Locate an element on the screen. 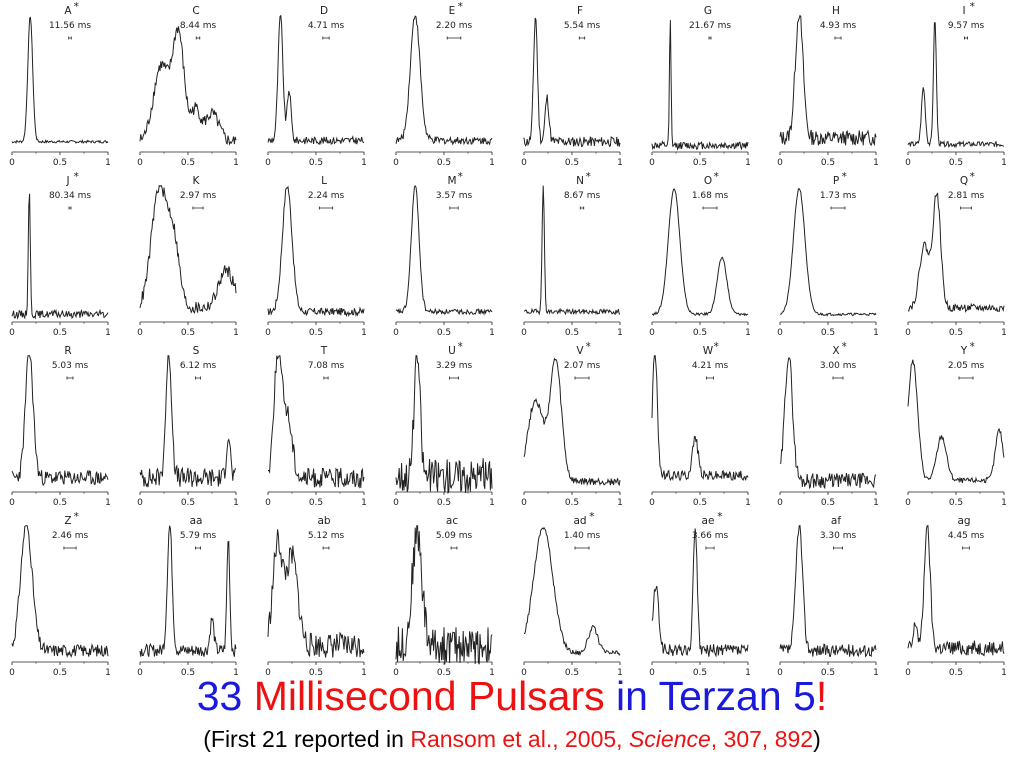  pulsar-label: N is located at coordinates (580, 181).